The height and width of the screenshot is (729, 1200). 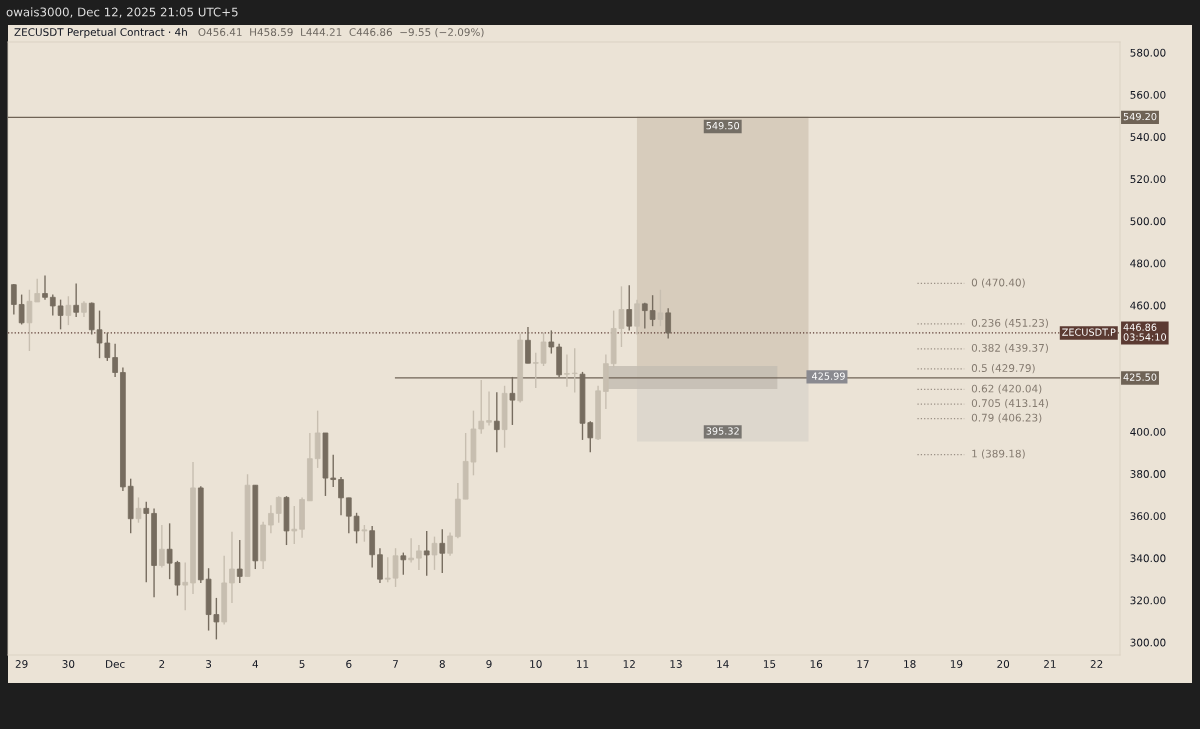 What do you see at coordinates (1006, 418) in the screenshot?
I see `data-label: 0.79 (406.23)` at bounding box center [1006, 418].